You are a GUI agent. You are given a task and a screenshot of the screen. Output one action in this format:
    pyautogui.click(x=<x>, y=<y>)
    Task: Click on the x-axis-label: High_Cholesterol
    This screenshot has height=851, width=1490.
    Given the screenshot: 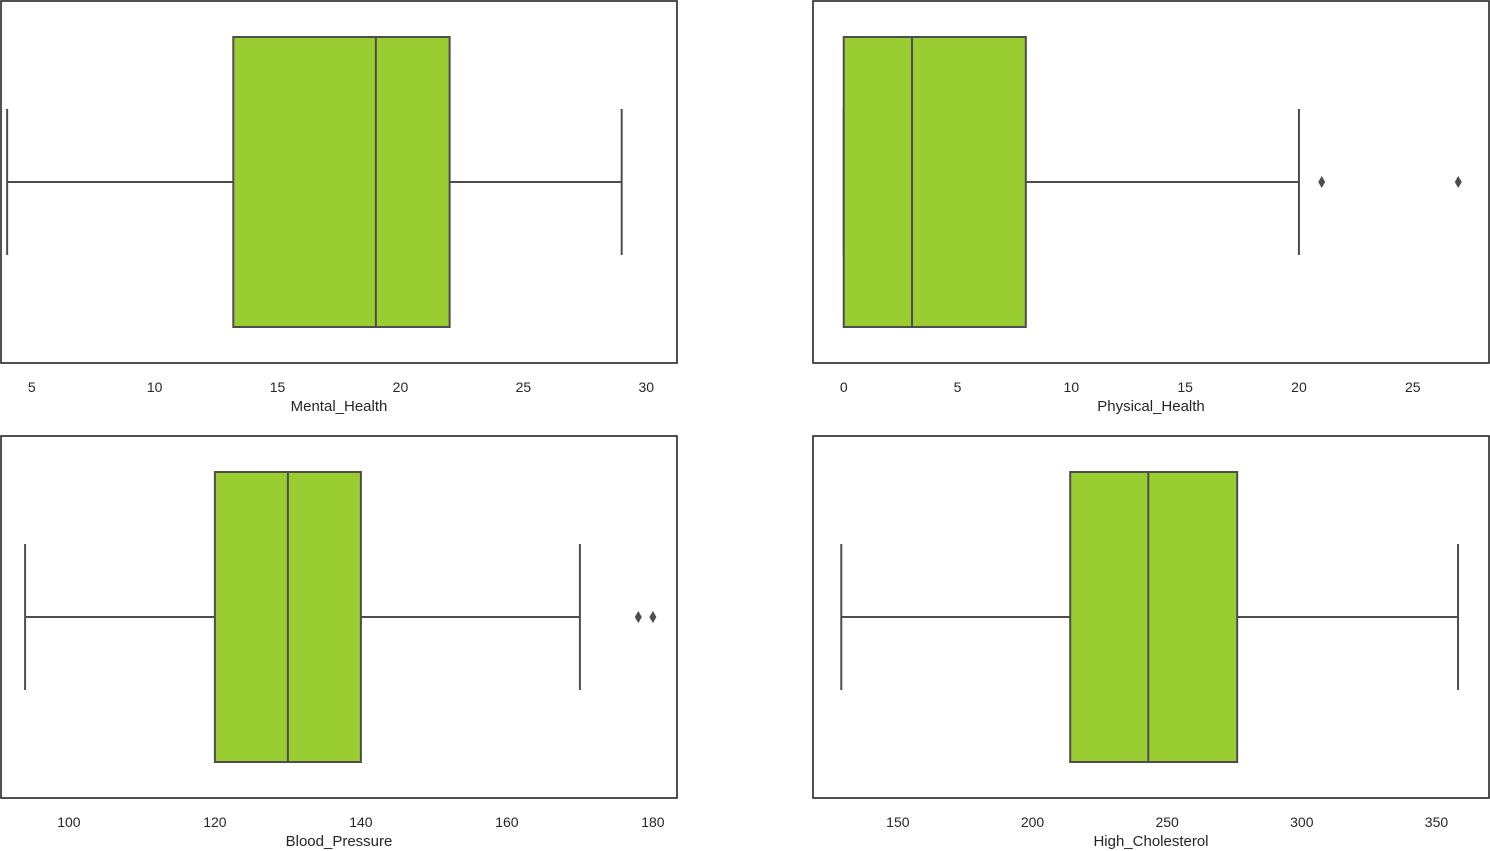 What is the action you would take?
    pyautogui.click(x=1150, y=841)
    